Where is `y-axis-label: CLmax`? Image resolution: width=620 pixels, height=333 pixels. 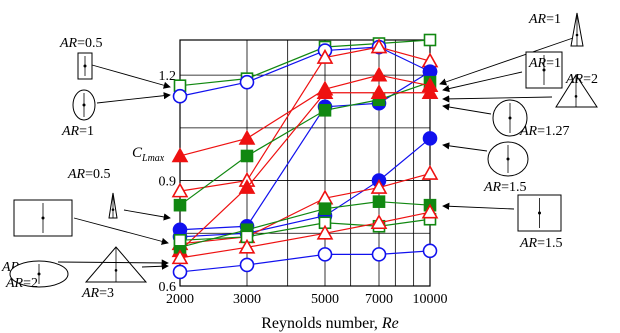
y-axis-label: CLmax is located at coordinates (148, 154).